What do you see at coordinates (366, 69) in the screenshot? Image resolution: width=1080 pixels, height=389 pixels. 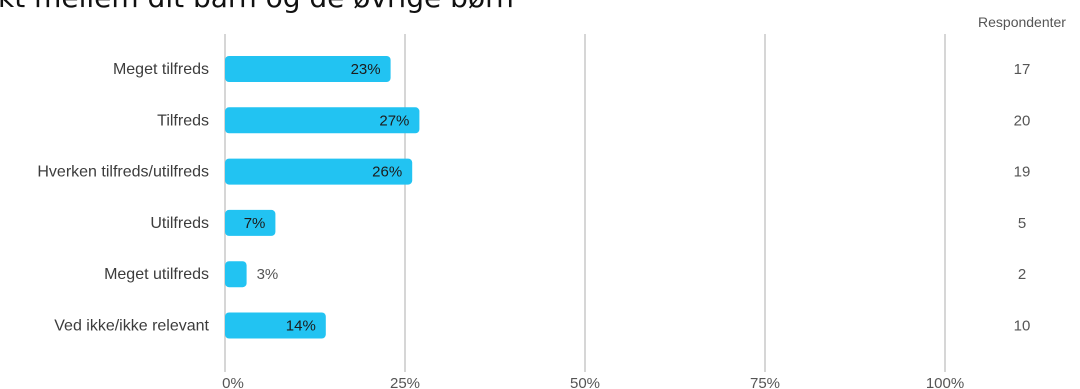 I see `data-label: 23%` at bounding box center [366, 69].